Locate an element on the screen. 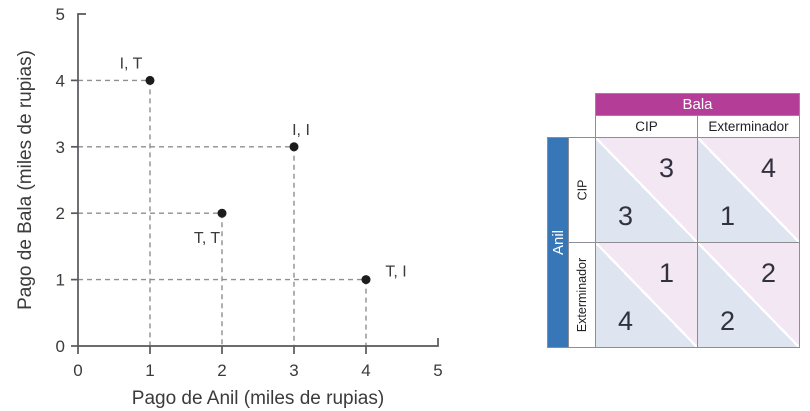 The image size is (810, 411). row-strategy-exterminador: Exterminador is located at coordinates (582, 295).